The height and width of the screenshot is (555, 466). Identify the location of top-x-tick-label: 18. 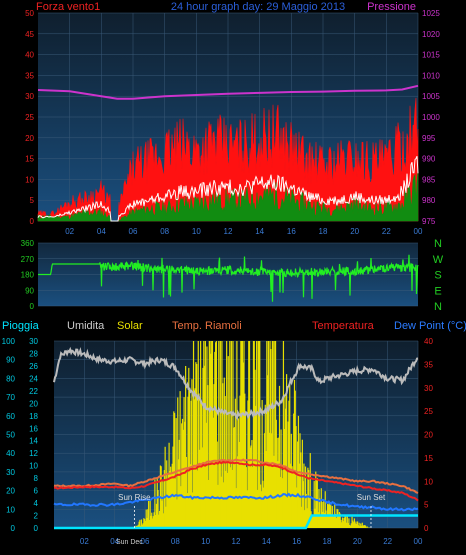
(323, 231).